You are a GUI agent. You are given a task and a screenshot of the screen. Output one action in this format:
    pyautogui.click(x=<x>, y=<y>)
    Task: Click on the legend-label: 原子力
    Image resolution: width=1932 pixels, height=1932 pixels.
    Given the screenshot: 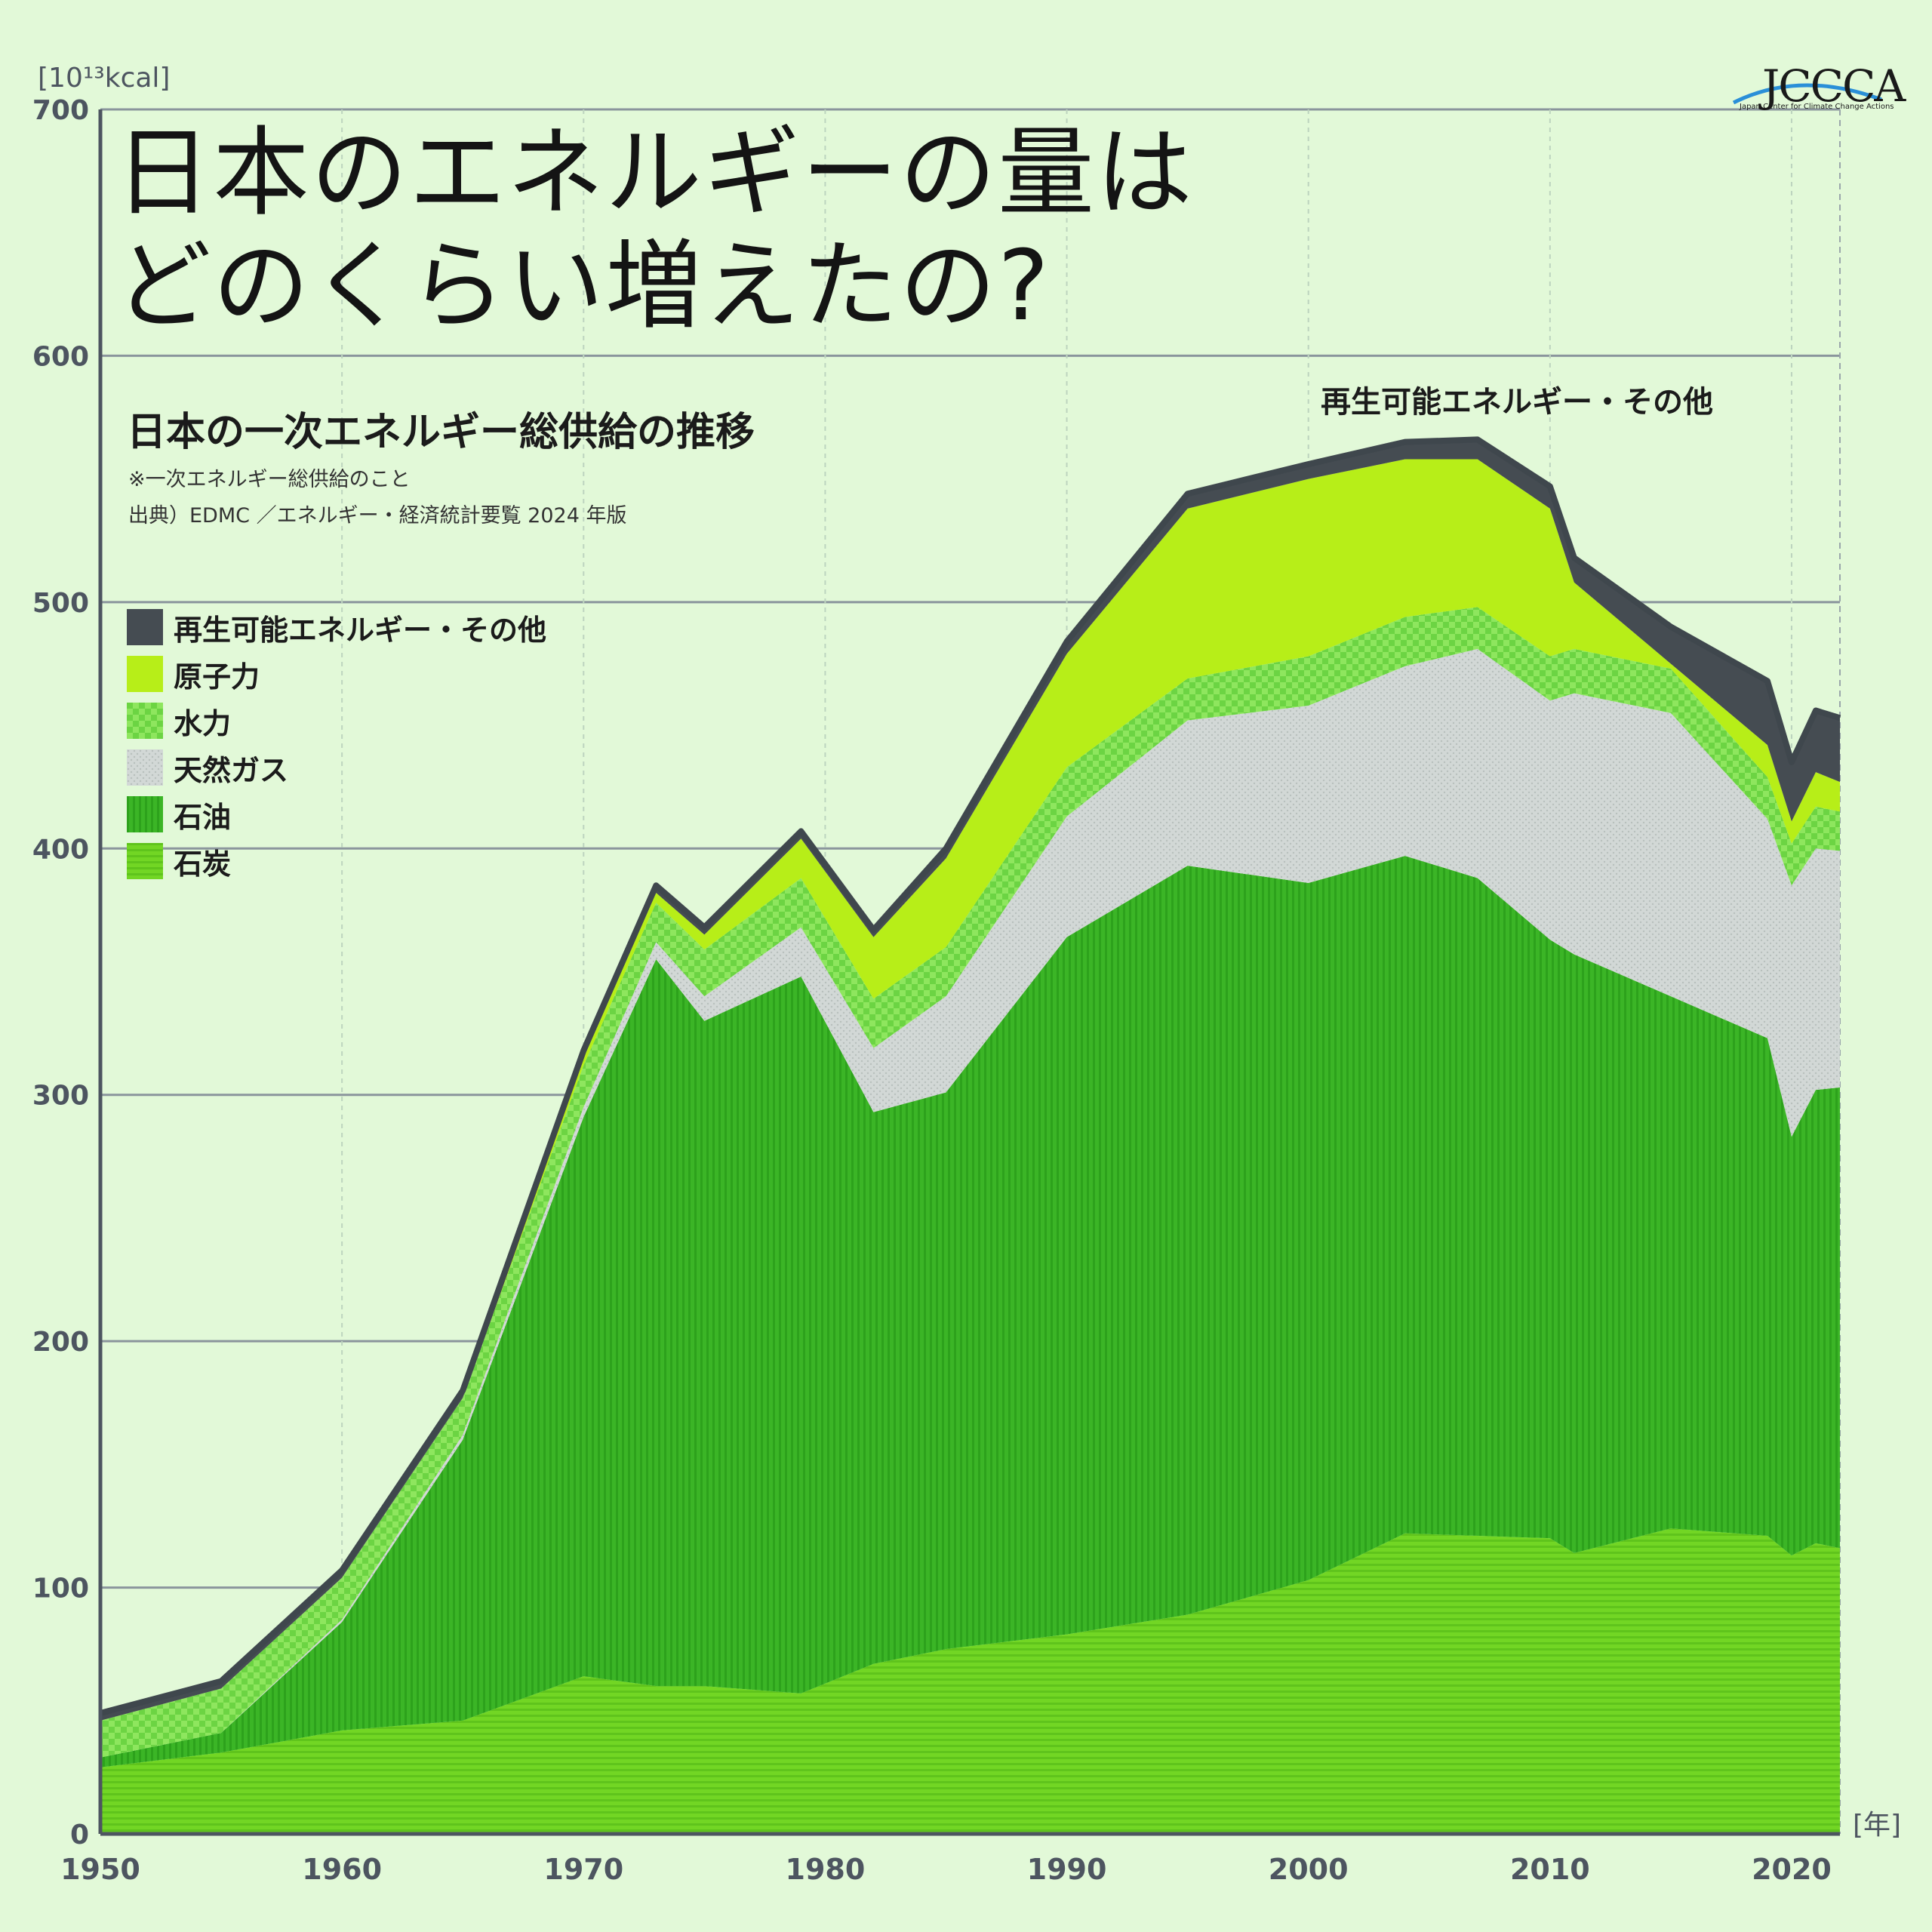 What is the action you would take?
    pyautogui.click(x=217, y=677)
    